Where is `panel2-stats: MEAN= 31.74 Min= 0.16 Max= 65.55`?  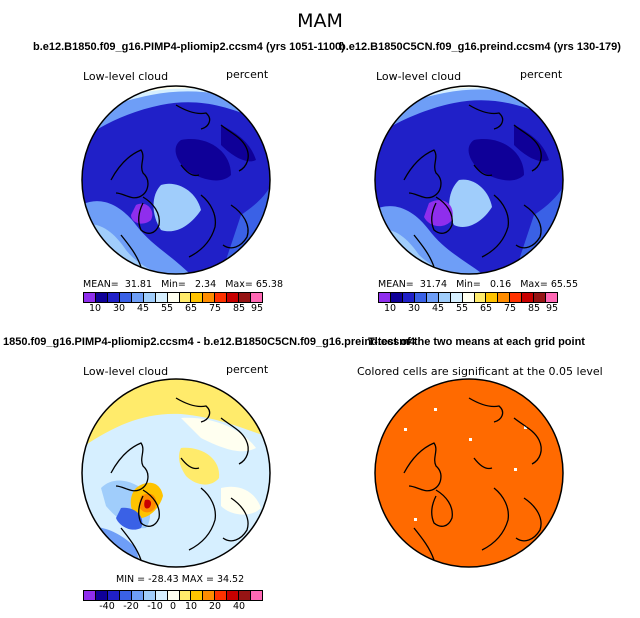
panel2-stats: MEAN= 31.74 Min= 0.16 Max= 65.55 is located at coordinates (478, 284).